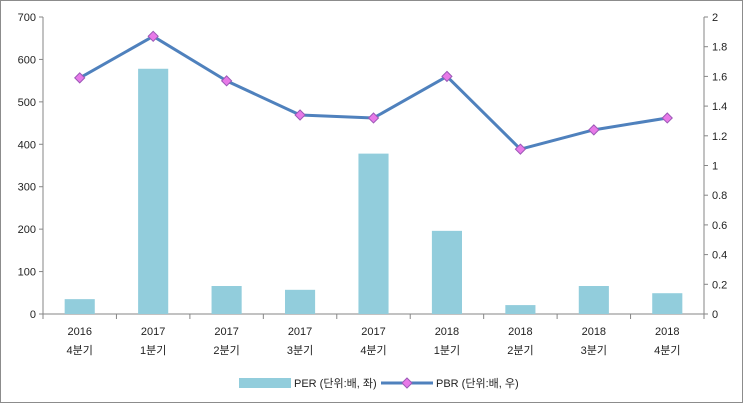 Image resolution: width=743 pixels, height=404 pixels. I want to click on right-tick-label: 0.4, so click(719, 256).